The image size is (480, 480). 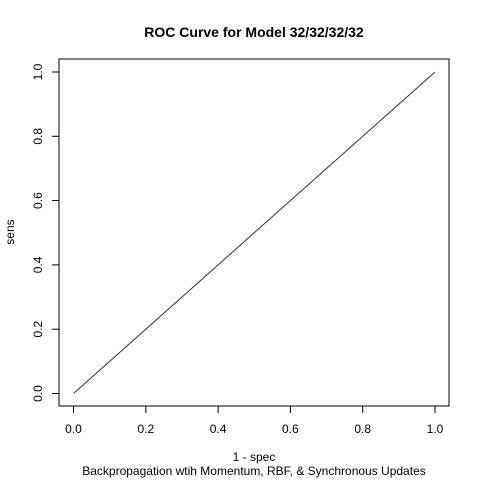 What do you see at coordinates (45, 232) in the screenshot?
I see `y-axis: 0.0 0.2 0.4 0.6 0.8 1.0` at bounding box center [45, 232].